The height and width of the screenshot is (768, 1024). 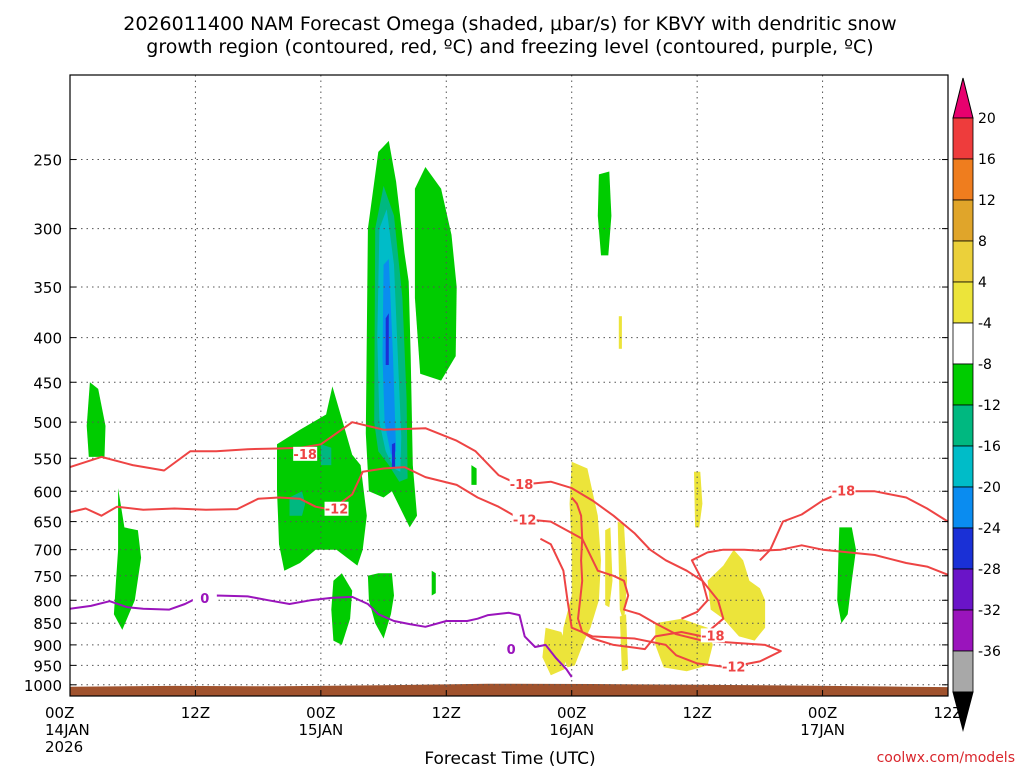 I want to click on y-tick-label-250: 250, so click(x=47, y=161).